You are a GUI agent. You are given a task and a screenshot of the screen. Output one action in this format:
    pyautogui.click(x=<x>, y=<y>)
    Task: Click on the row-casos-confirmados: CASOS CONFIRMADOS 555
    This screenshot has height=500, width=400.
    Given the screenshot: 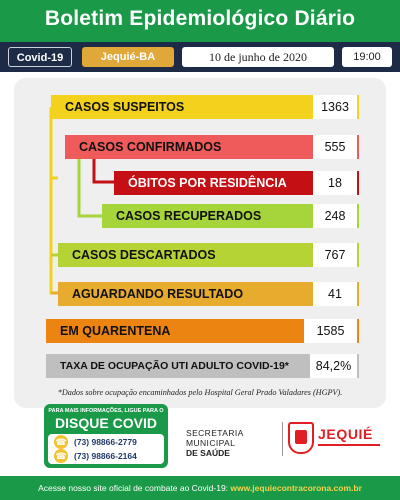 What is the action you would take?
    pyautogui.click(x=212, y=147)
    